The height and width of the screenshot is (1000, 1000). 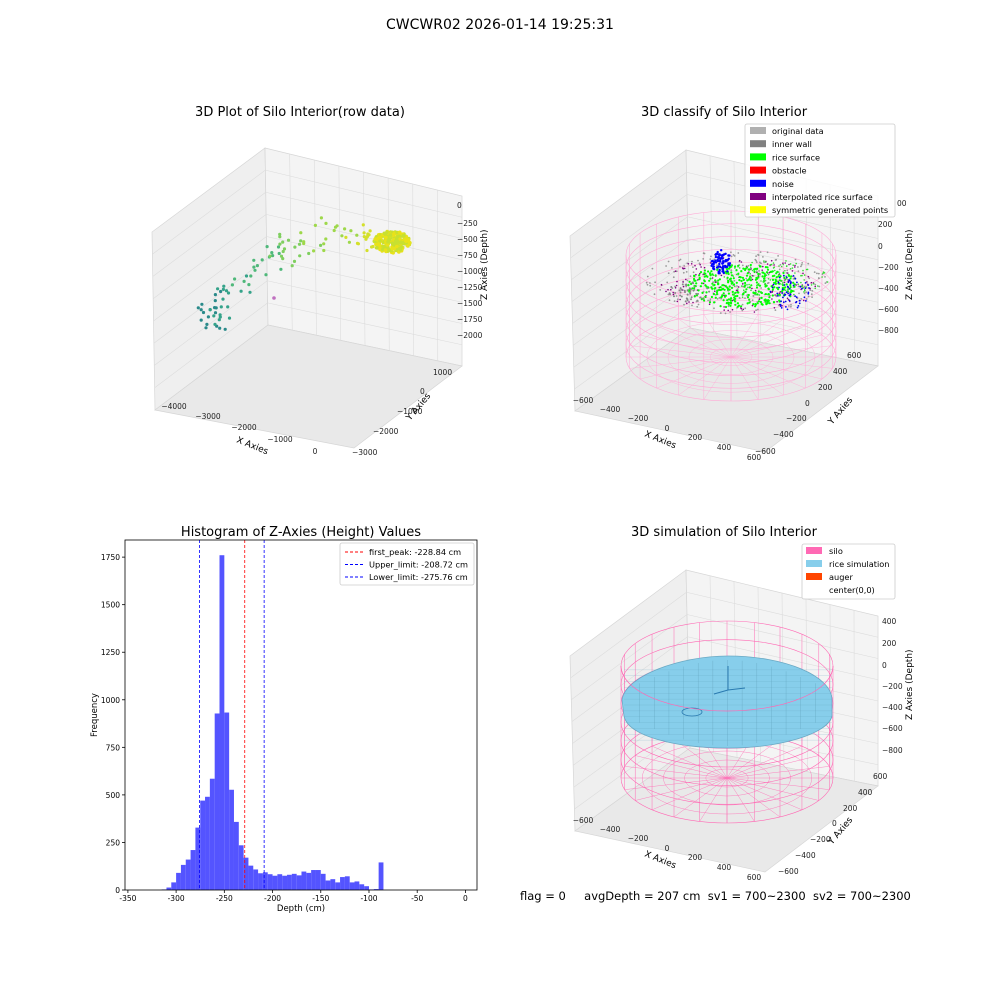 What do you see at coordinates (113, 842) in the screenshot?
I see `hist-ytick-label: 250` at bounding box center [113, 842].